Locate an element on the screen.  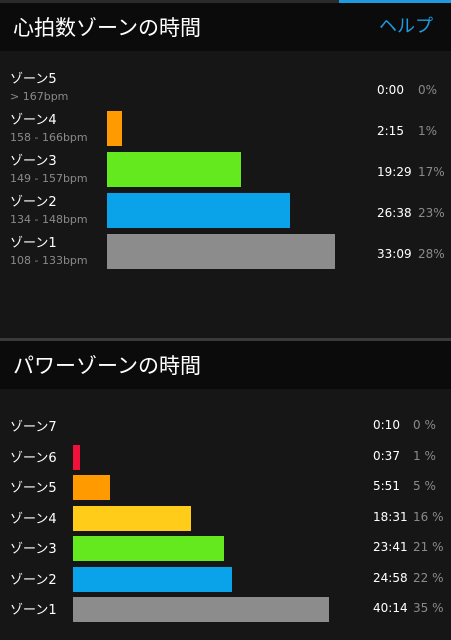
power-zone-3-percent: 21 % is located at coordinates (428, 547).